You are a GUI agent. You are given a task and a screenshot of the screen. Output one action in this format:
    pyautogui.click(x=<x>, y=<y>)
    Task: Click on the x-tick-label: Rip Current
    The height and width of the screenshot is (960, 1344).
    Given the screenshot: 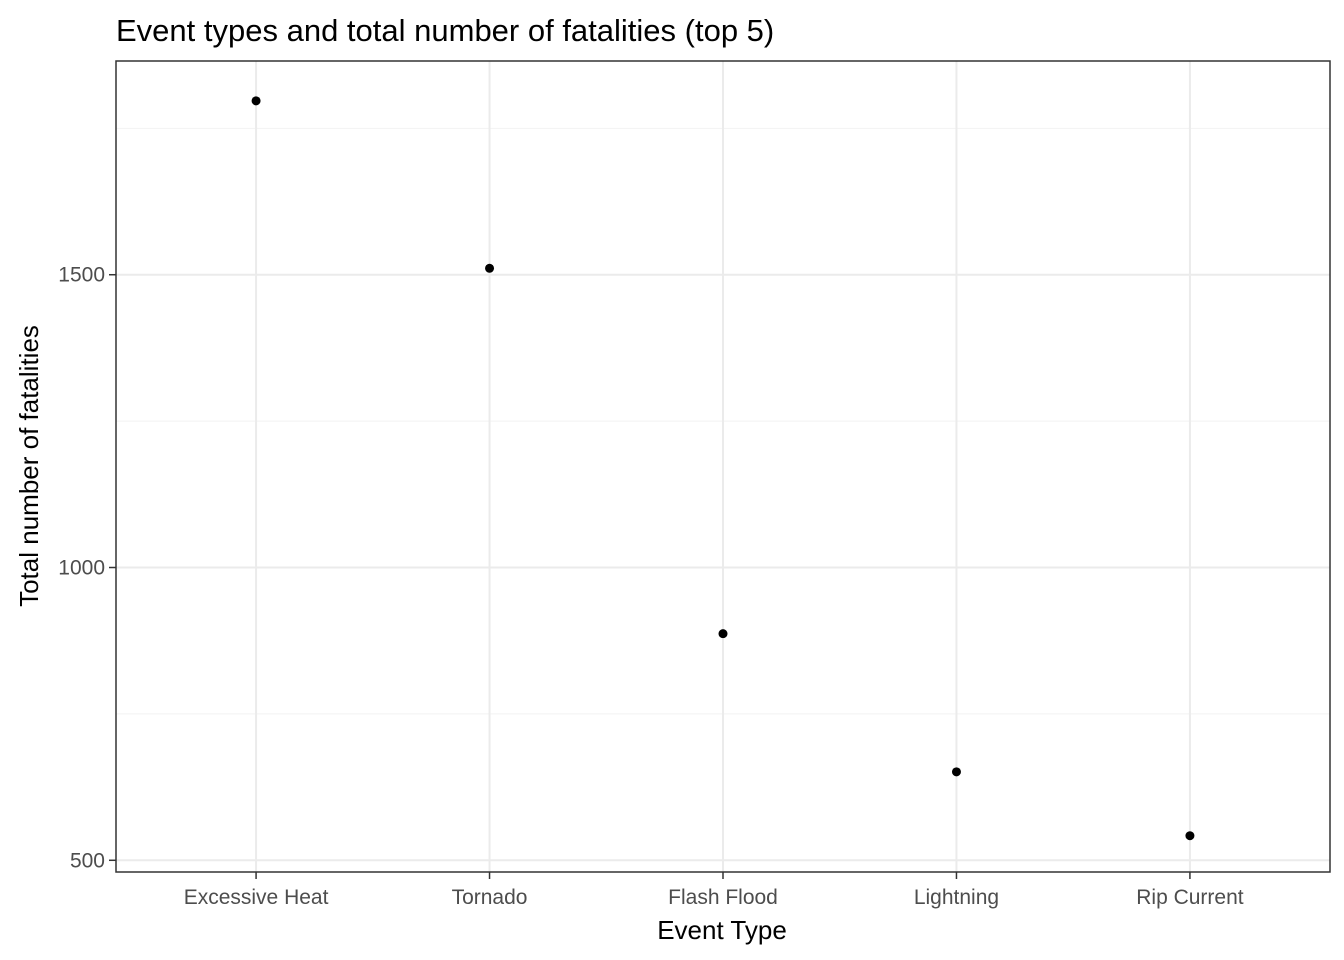 What is the action you would take?
    pyautogui.click(x=1190, y=897)
    